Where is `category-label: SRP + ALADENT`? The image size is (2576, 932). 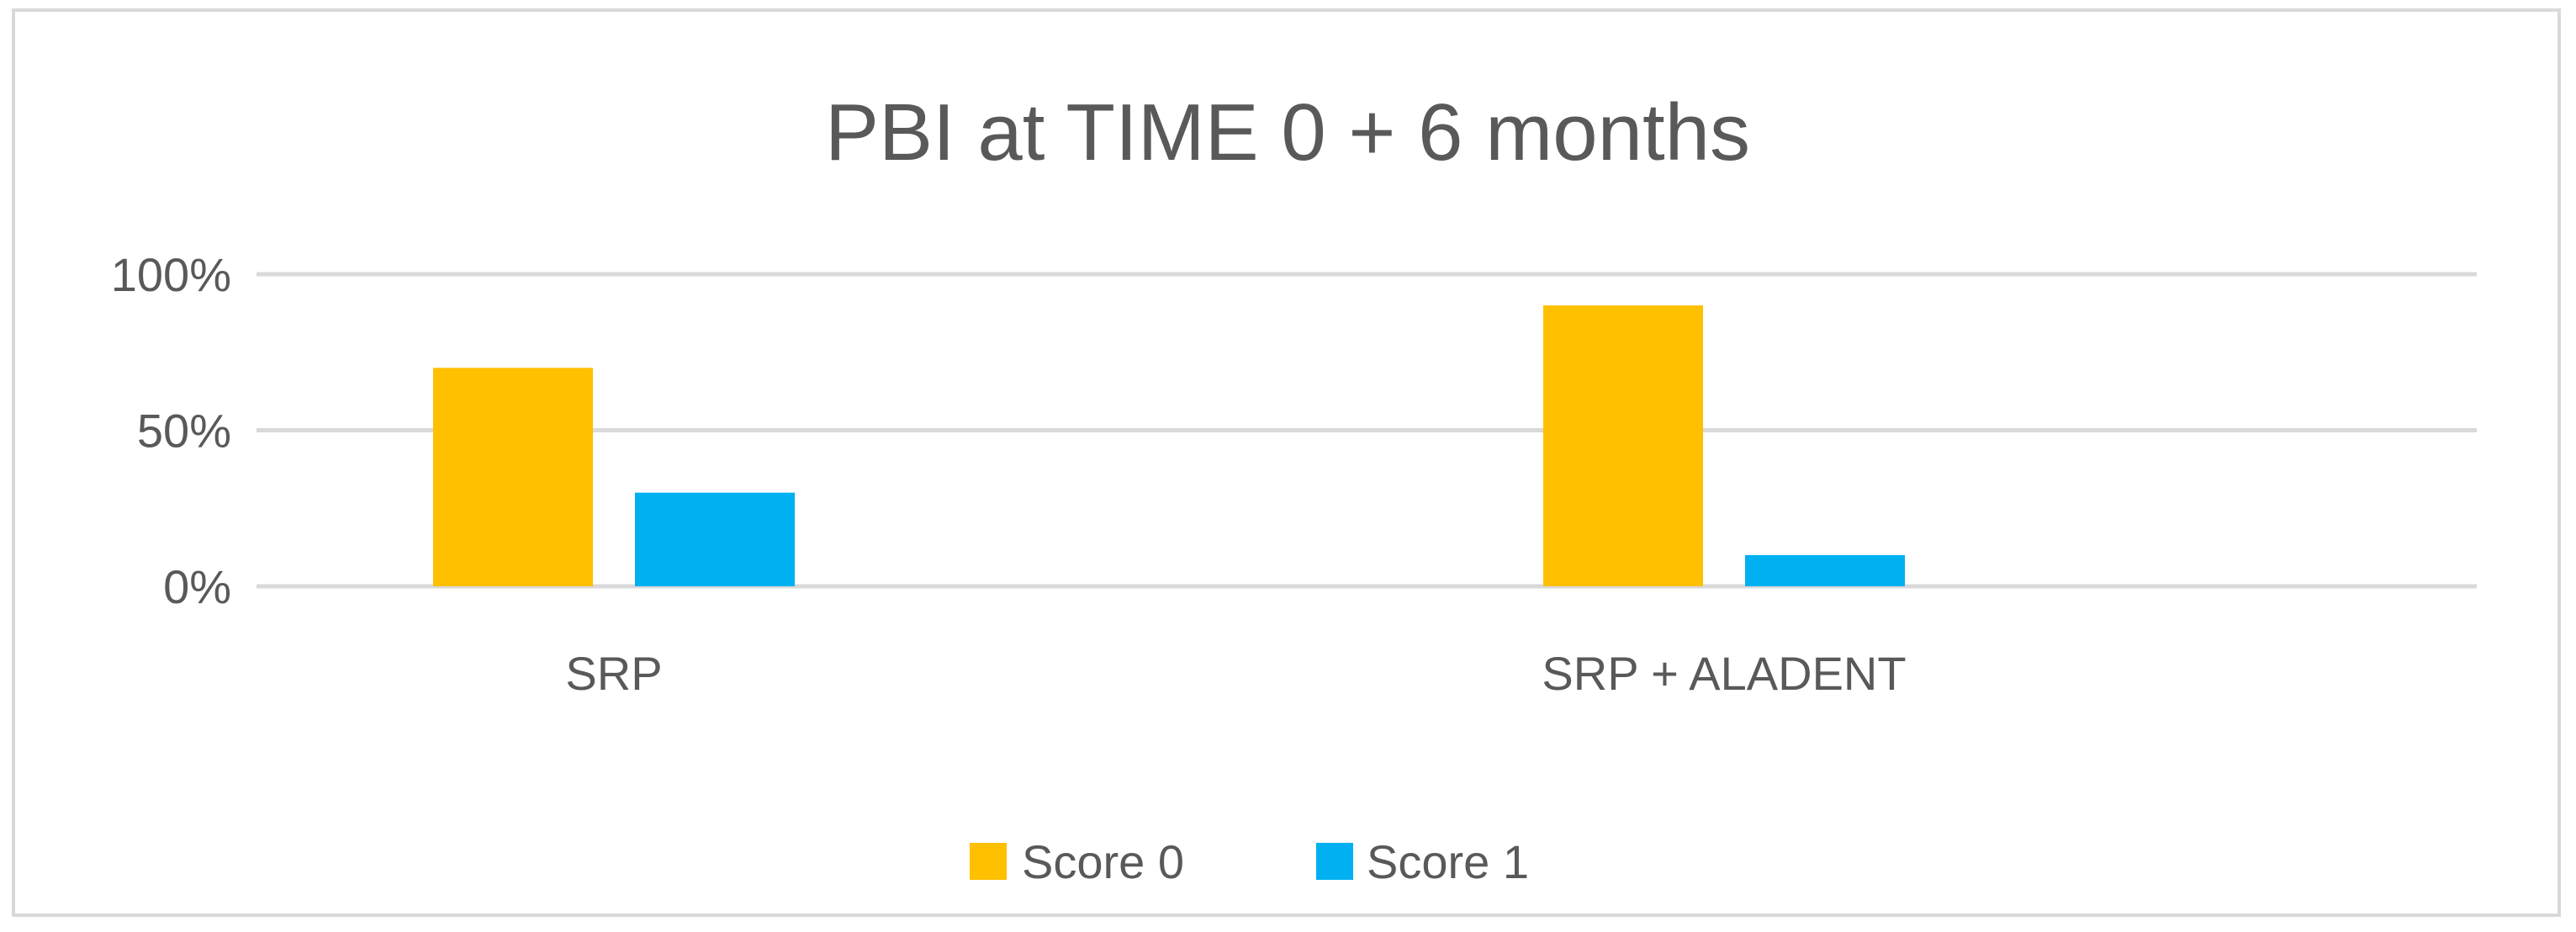 category-label: SRP + ALADENT is located at coordinates (1724, 673).